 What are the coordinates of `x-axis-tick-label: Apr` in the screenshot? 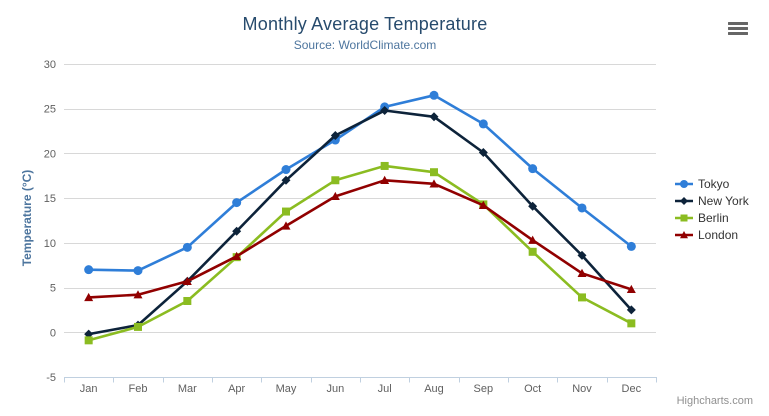 It's located at (236, 389).